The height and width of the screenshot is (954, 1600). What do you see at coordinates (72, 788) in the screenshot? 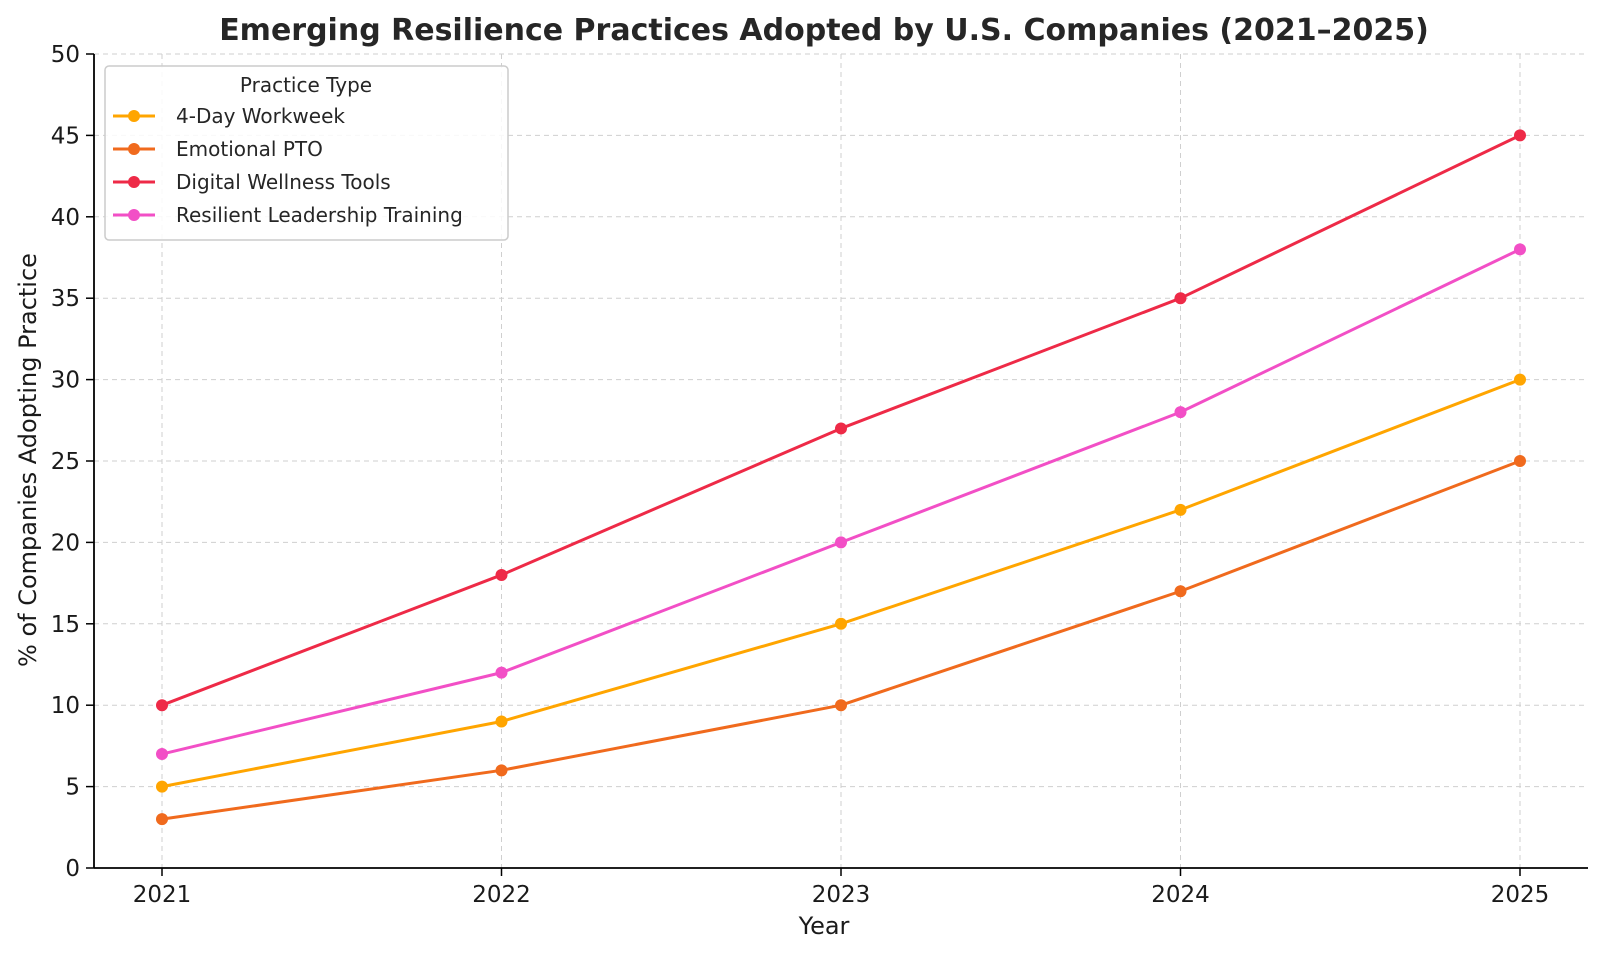
I see `y-tick-label: 5` at bounding box center [72, 788].